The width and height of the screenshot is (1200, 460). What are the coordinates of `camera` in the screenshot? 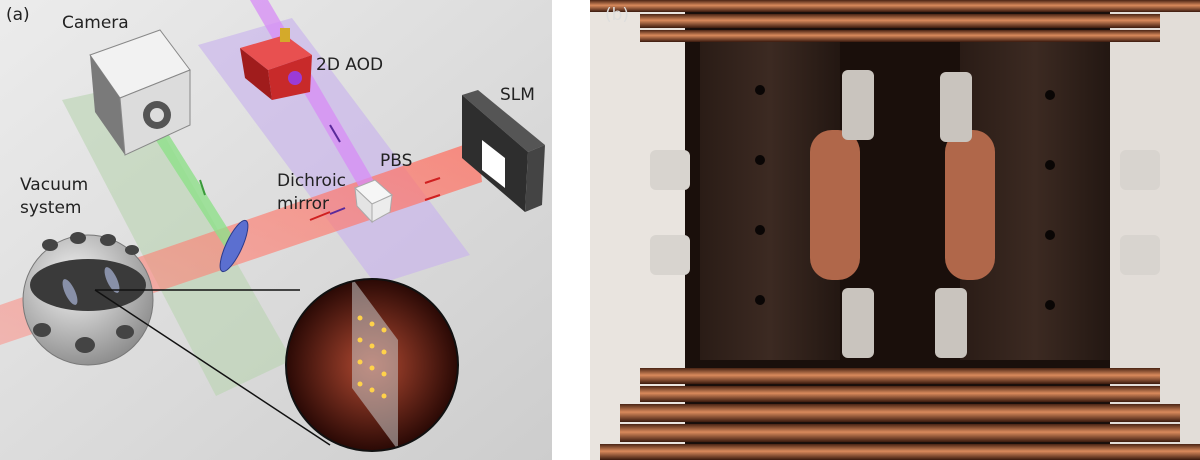 It's located at (140, 92).